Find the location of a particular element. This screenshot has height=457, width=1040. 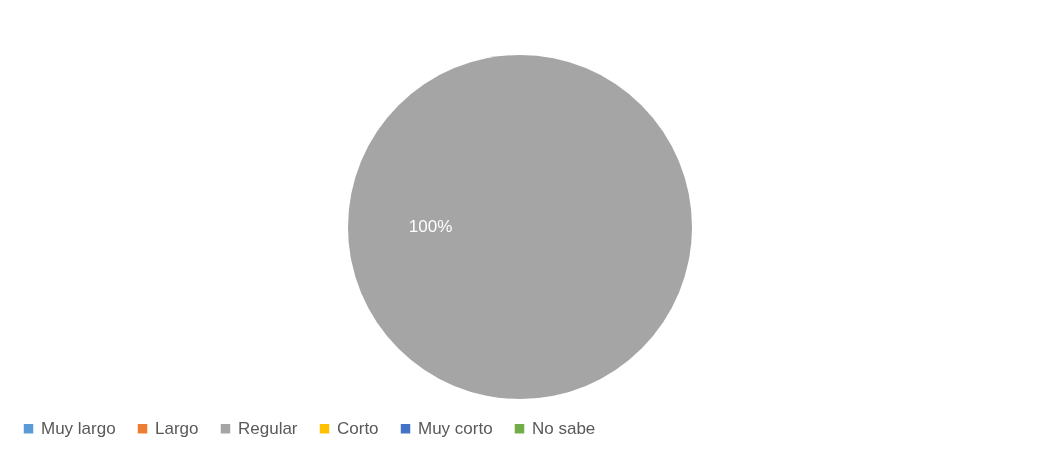

legend-label: Corto is located at coordinates (358, 428).